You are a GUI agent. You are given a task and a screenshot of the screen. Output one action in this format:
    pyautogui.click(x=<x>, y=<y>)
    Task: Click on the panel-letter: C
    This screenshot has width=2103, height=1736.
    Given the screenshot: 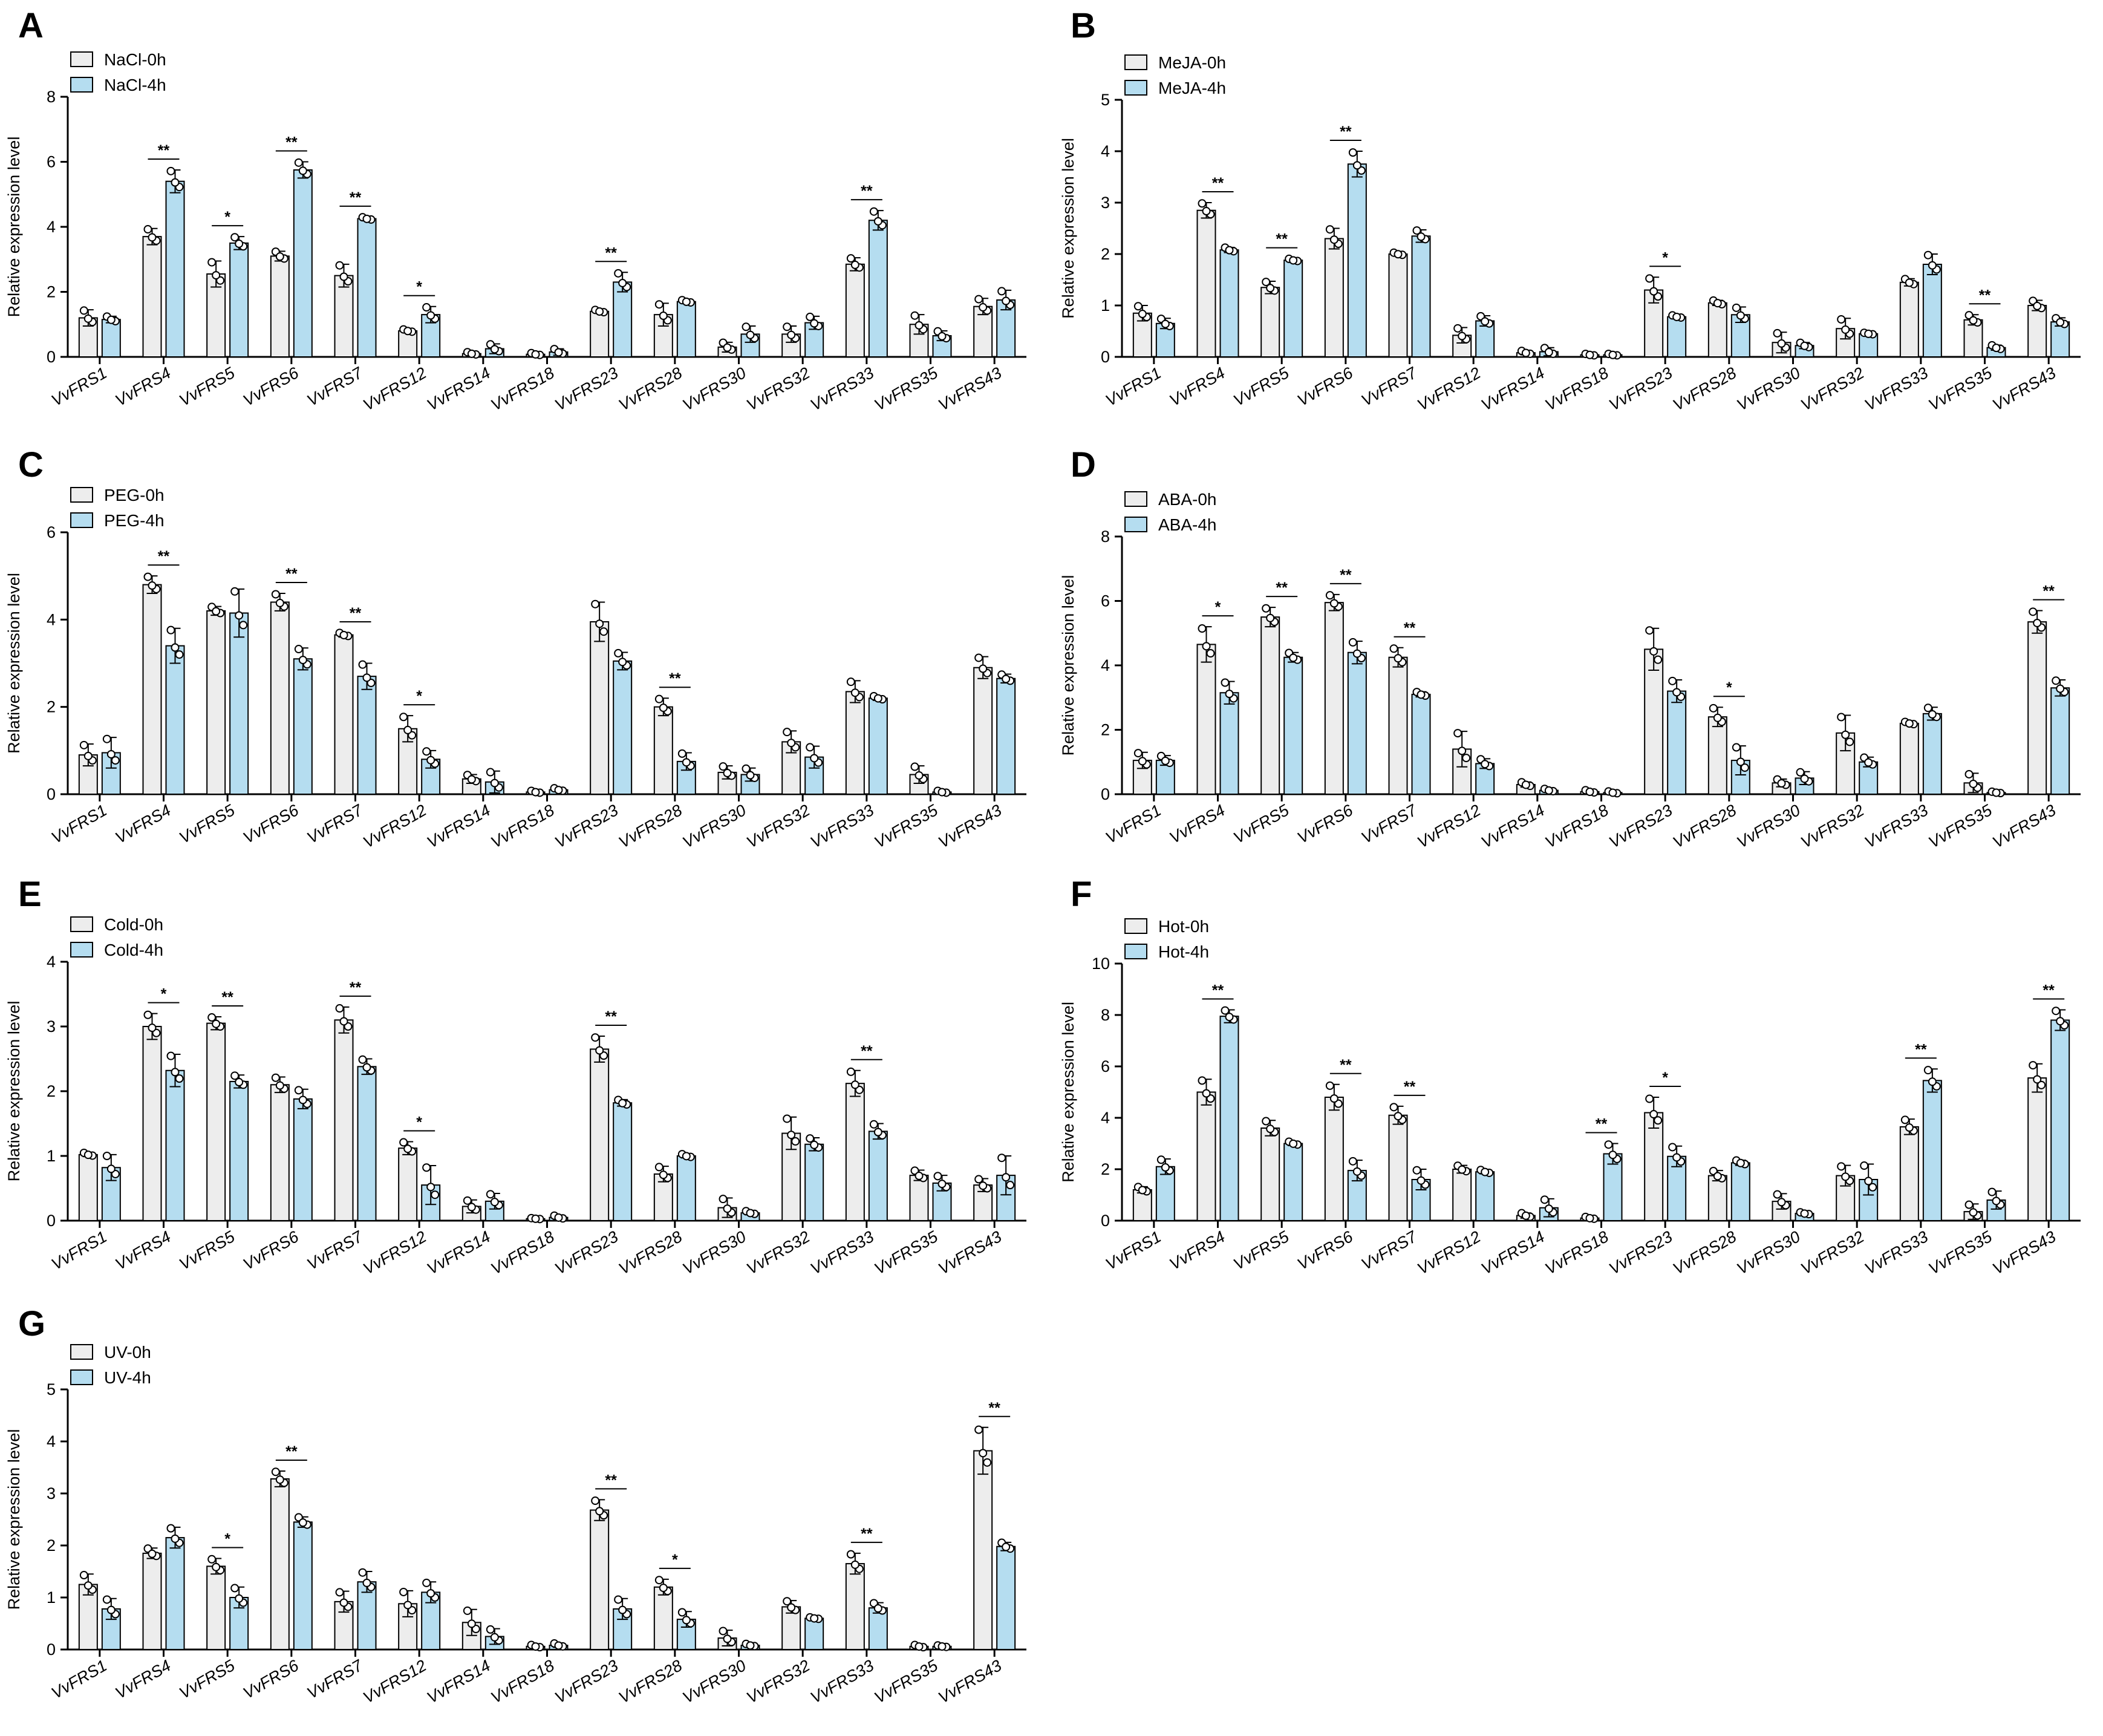 What is the action you would take?
    pyautogui.click(x=31, y=465)
    